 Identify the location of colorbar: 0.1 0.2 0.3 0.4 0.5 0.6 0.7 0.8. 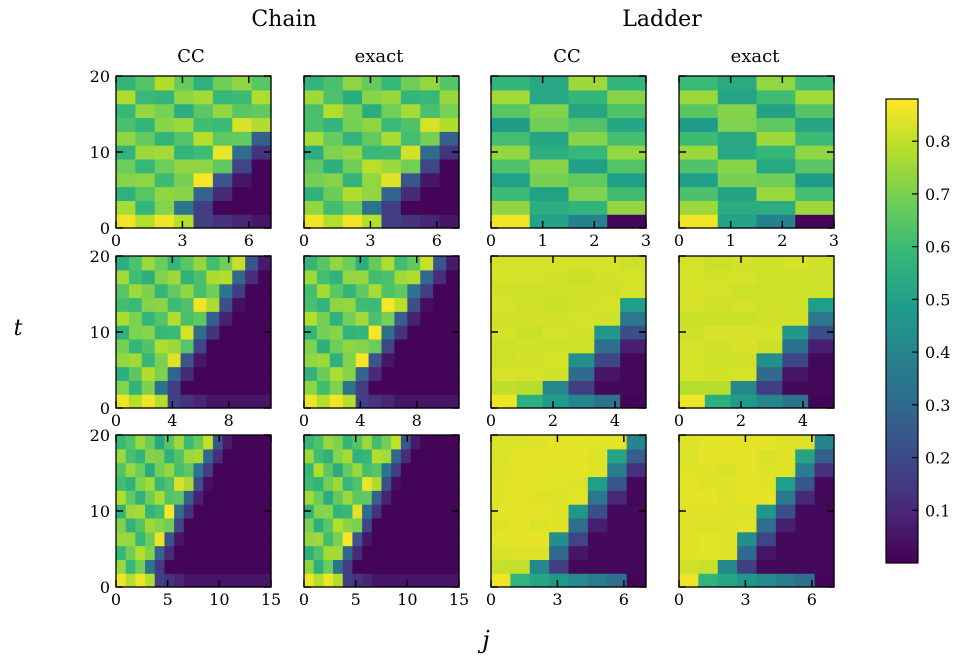
(917, 331).